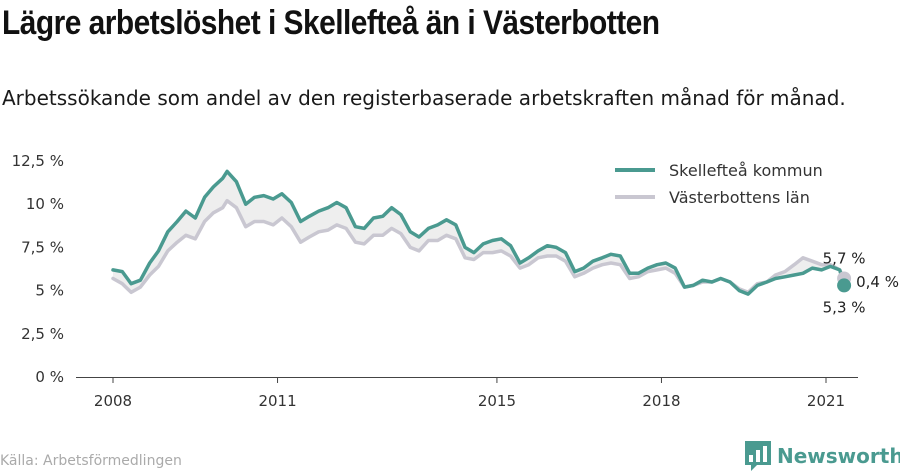 The width and height of the screenshot is (900, 474). I want to click on y-tick-label: 2,5 %, so click(42, 334).